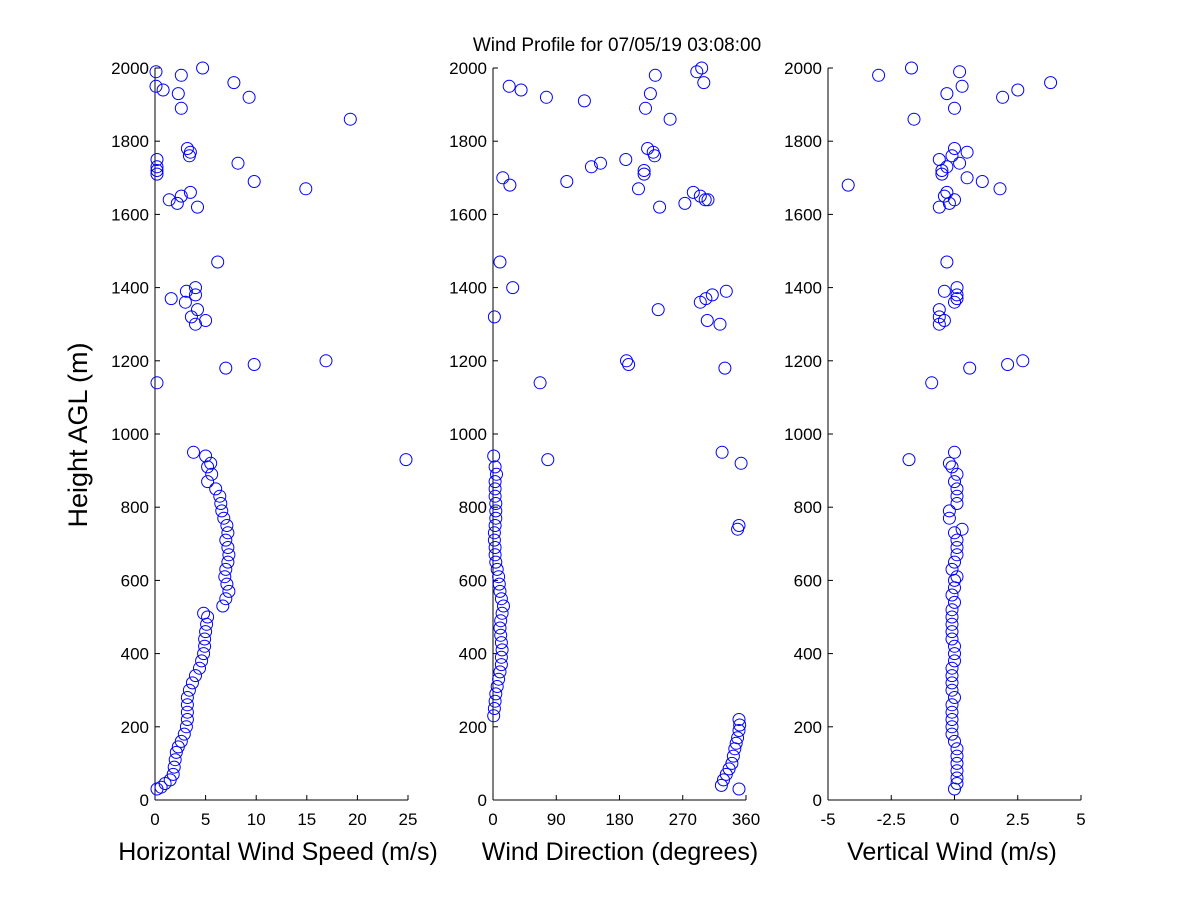  What do you see at coordinates (135, 654) in the screenshot?
I see `speed-y-tick-label: 400` at bounding box center [135, 654].